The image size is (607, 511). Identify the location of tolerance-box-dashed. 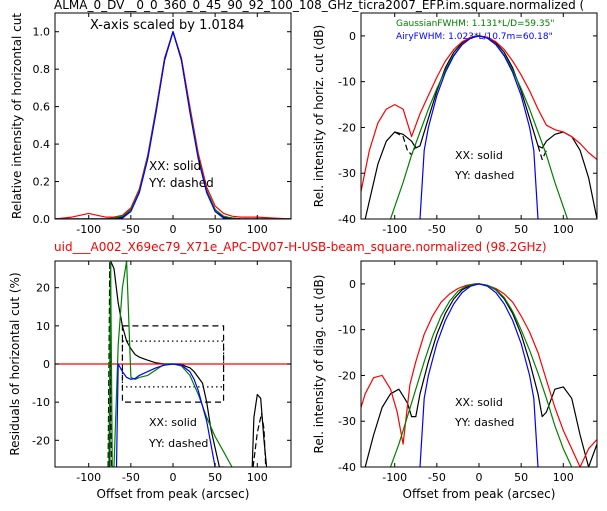
(173, 364).